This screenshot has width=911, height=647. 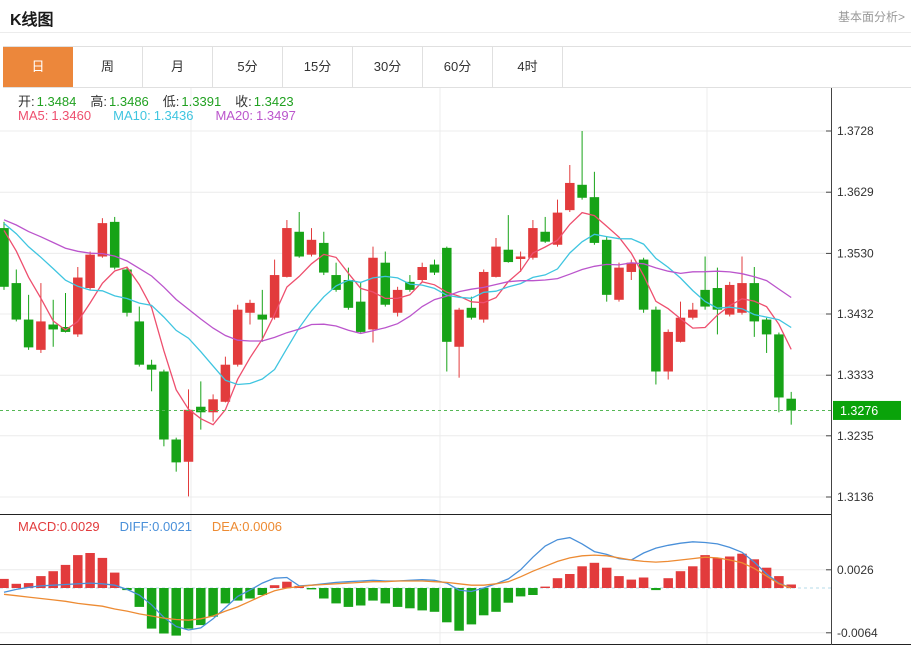 I want to click on svg-text: 1.3728, so click(x=855, y=131).